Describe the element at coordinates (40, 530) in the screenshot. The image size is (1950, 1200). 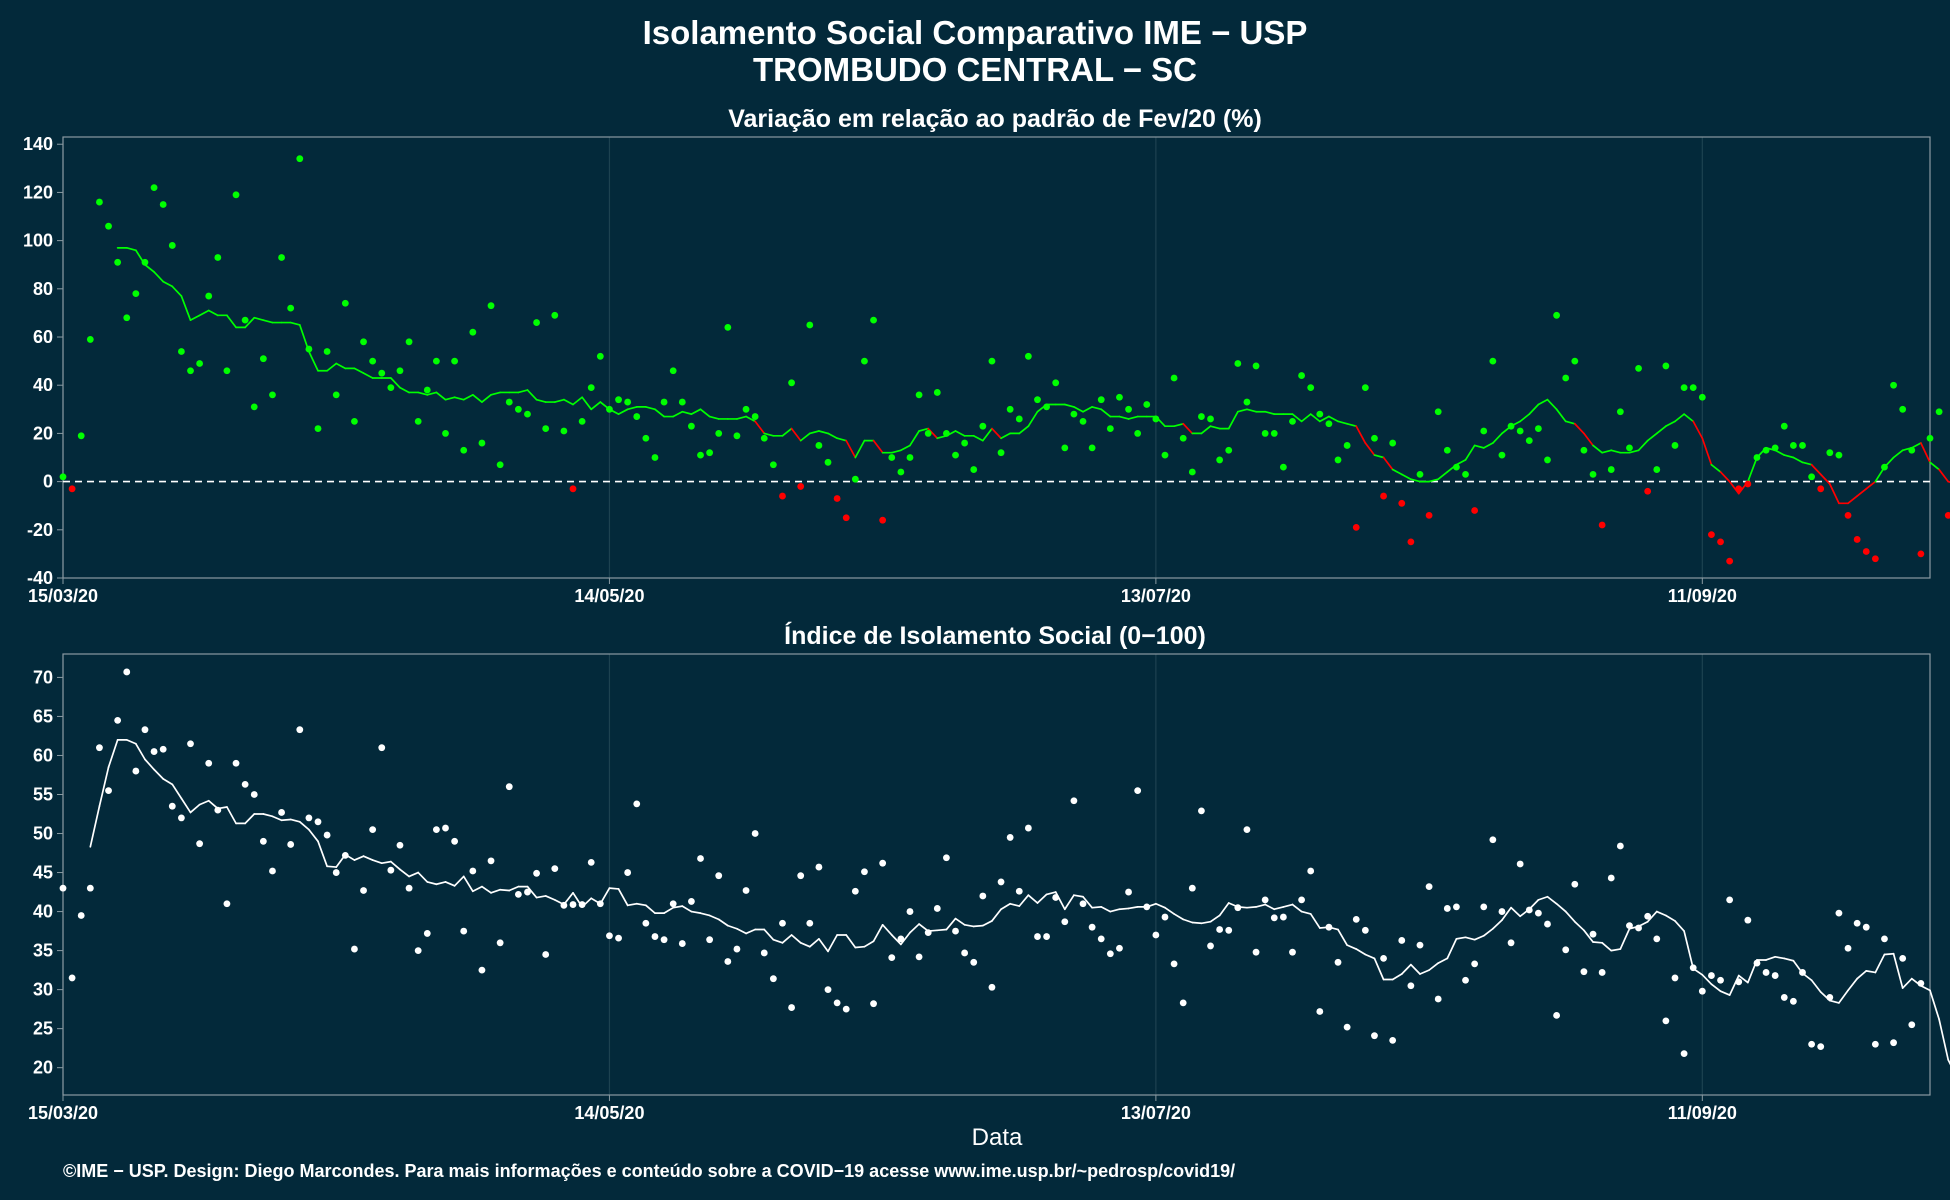
I see `y-tick-label: -20` at that location.